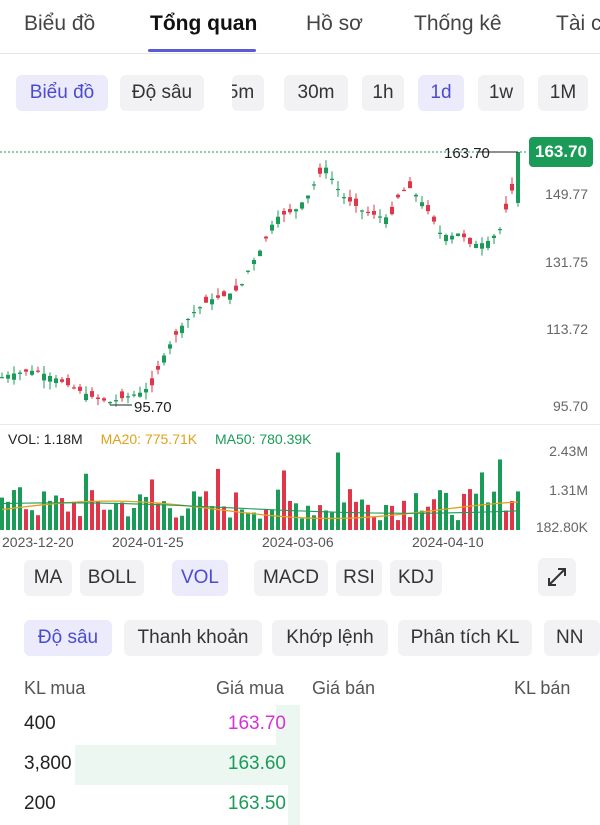 The width and height of the screenshot is (600, 825). Describe the element at coordinates (300, 485) in the screenshot. I see `volume-chart` at that location.